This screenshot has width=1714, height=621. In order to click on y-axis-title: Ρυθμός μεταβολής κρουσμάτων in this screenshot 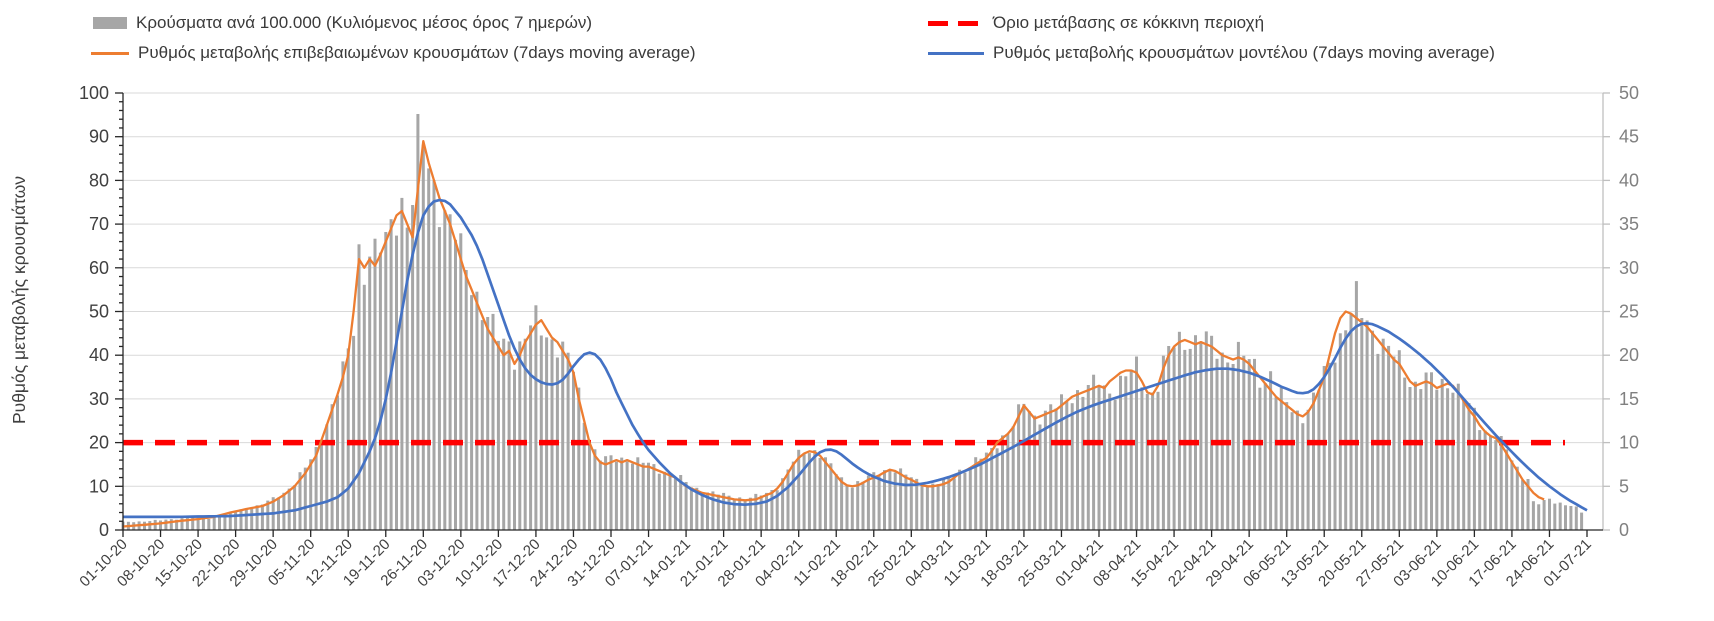, I will do `click(19, 300)`.